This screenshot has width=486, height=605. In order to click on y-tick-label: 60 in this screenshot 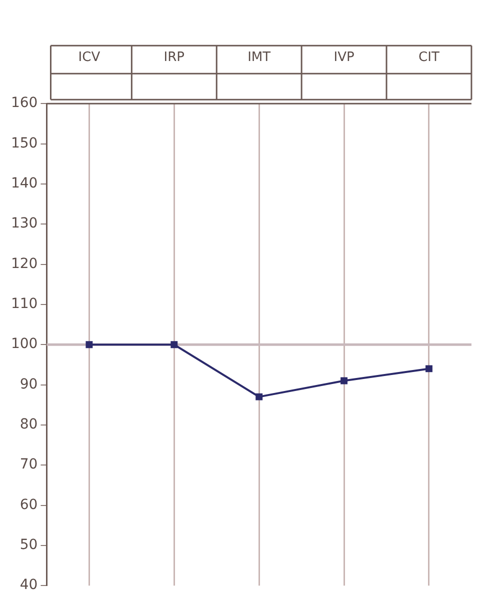, I will do `click(29, 504)`.